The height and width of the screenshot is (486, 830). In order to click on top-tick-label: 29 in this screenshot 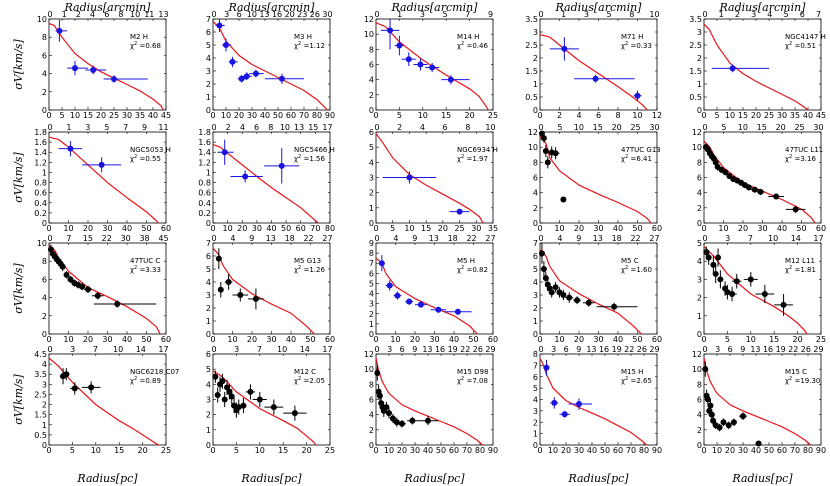, I will do `click(818, 349)`.